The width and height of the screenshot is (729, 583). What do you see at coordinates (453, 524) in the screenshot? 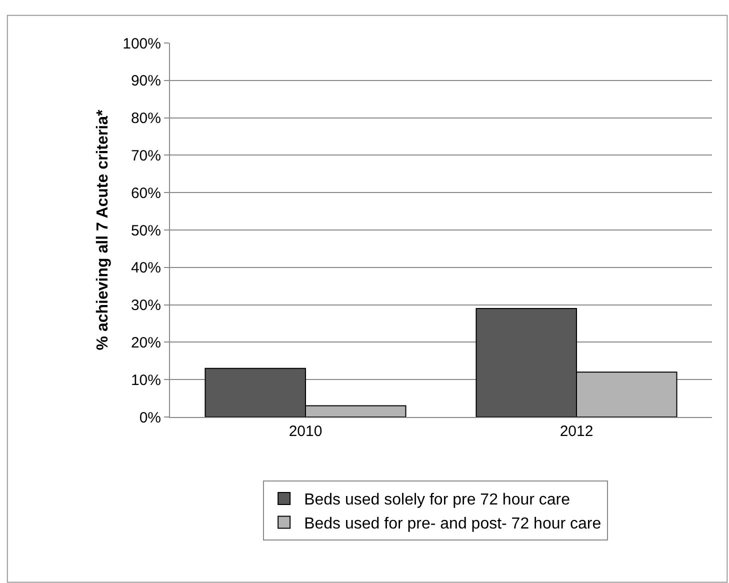
I see `legend-label: Beds used for pre- and post- 72 hour care` at bounding box center [453, 524].